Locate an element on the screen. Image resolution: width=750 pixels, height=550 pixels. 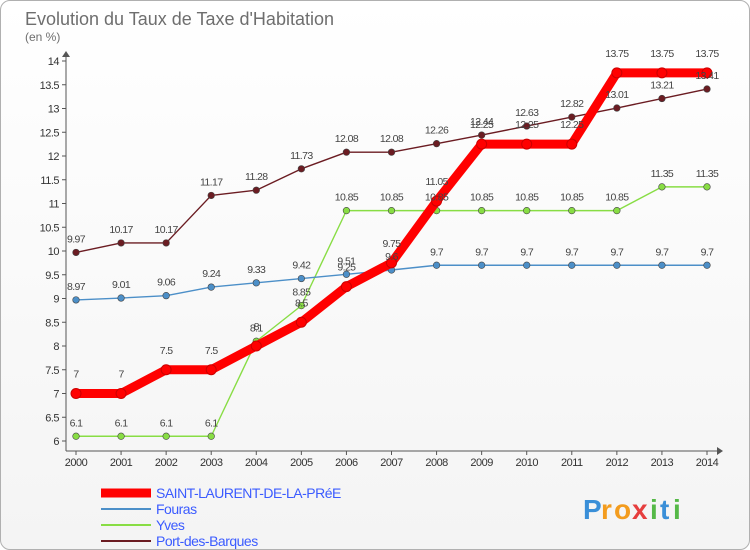
x-tick-label: 2010 is located at coordinates (526, 463).